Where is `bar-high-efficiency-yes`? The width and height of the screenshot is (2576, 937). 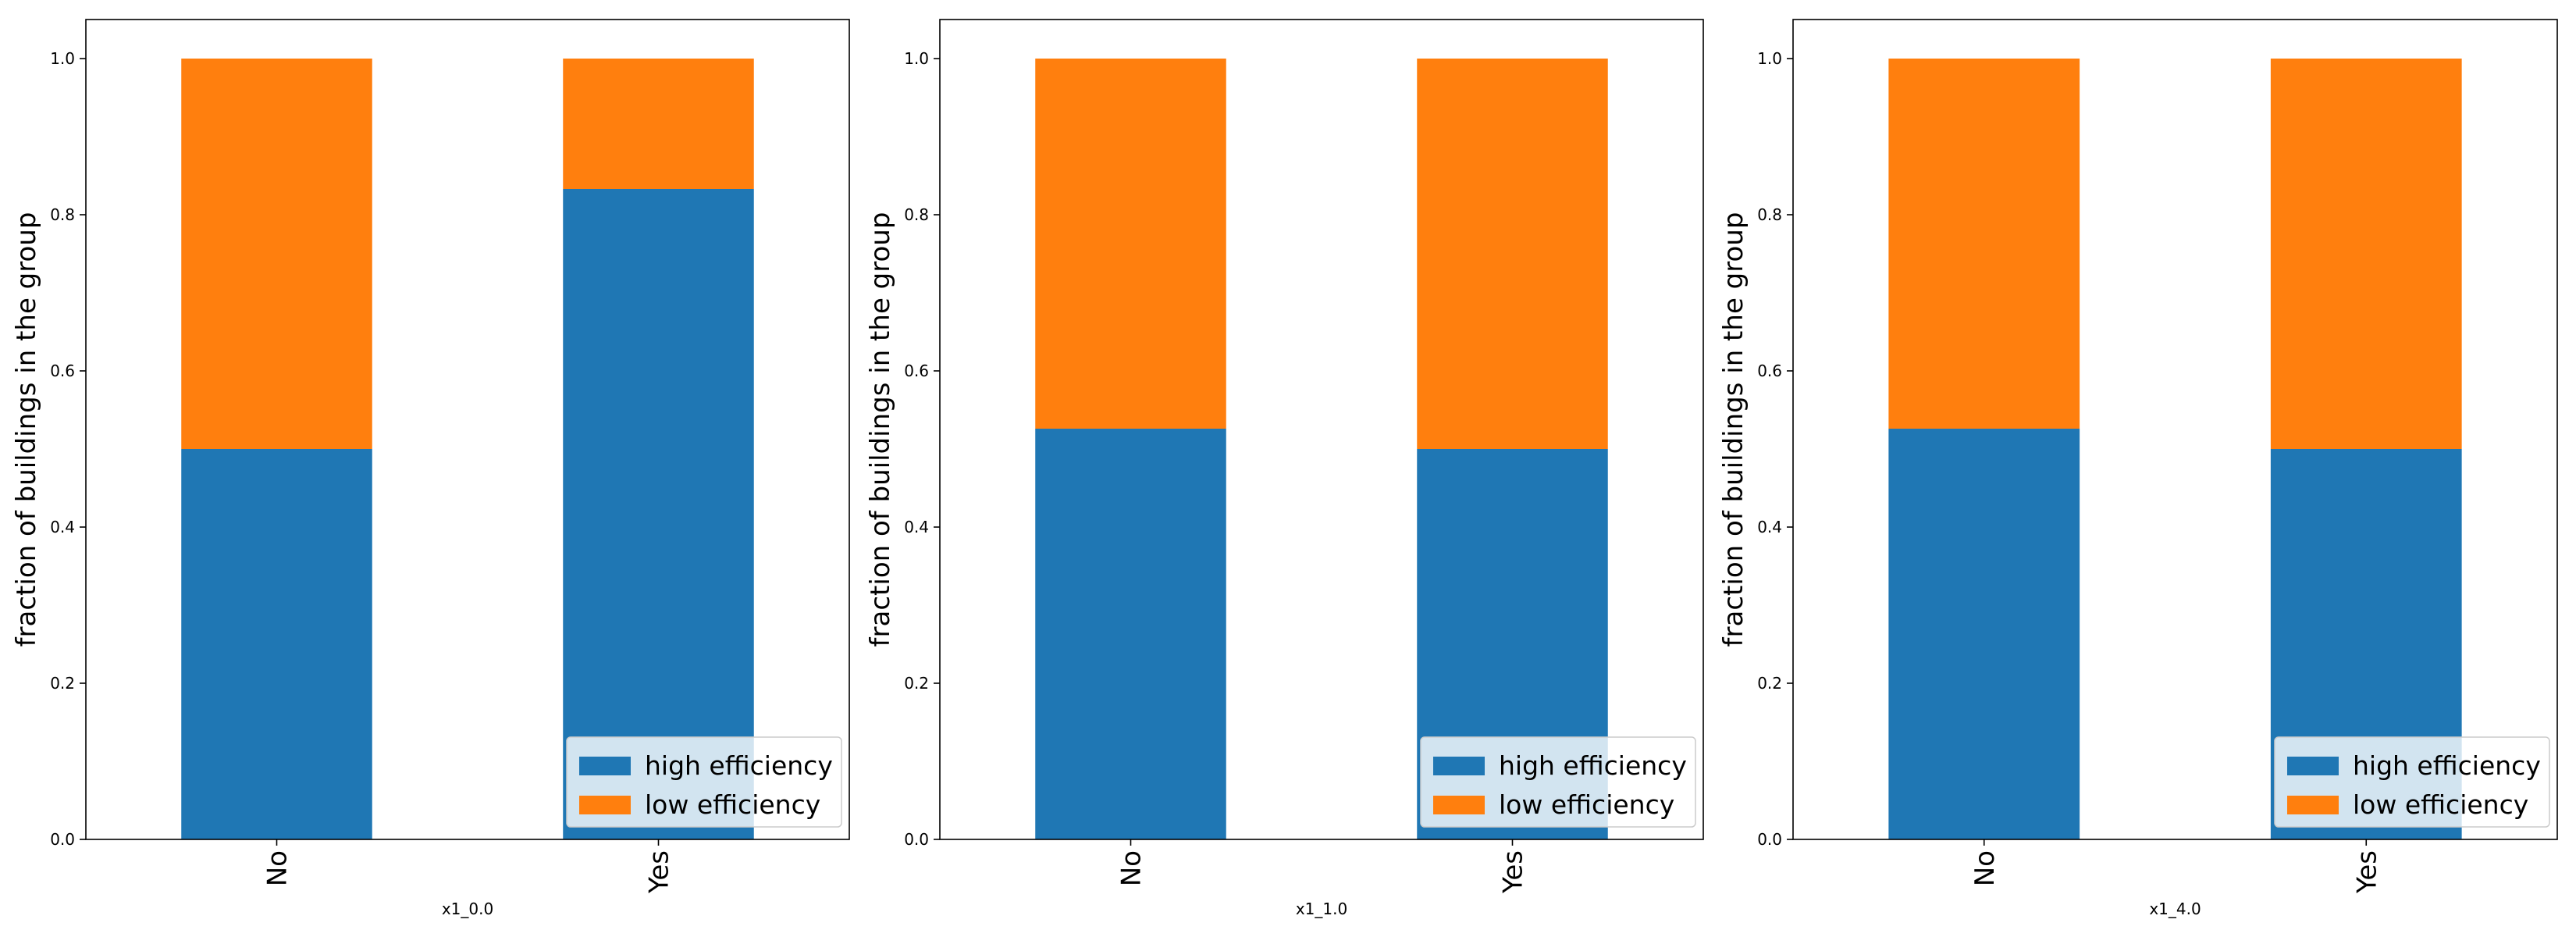
bar-high-efficiency-yes is located at coordinates (658, 514).